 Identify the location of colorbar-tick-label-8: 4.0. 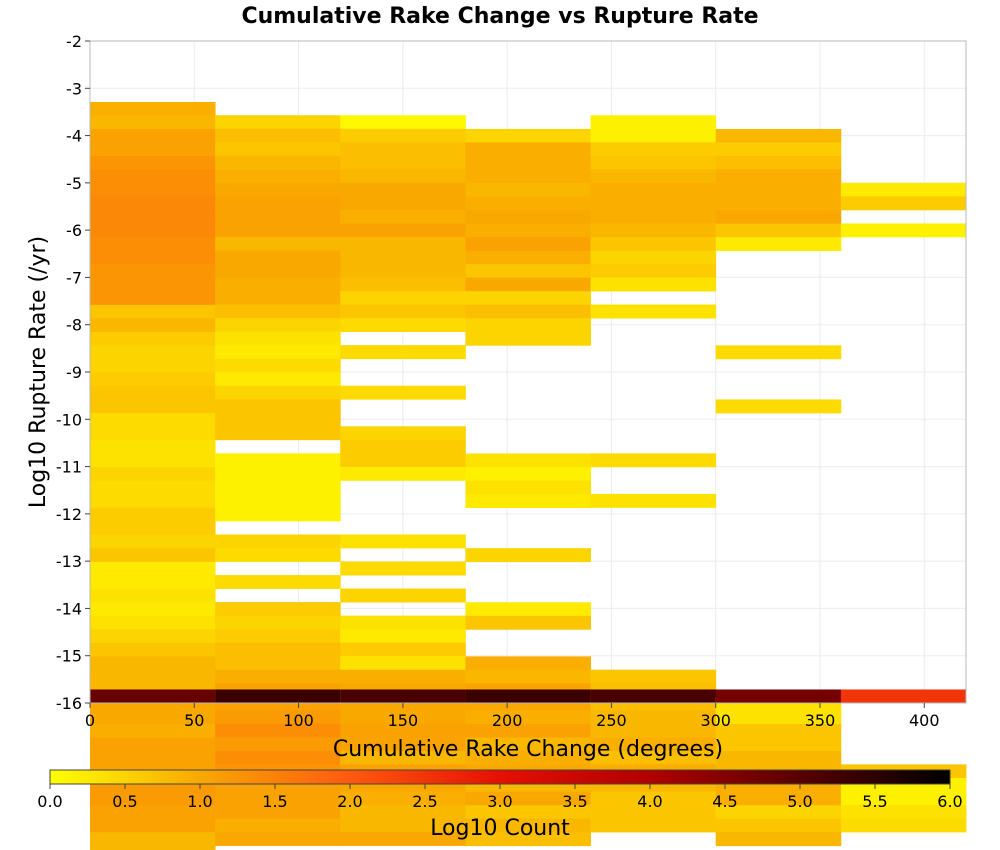
(649, 801).